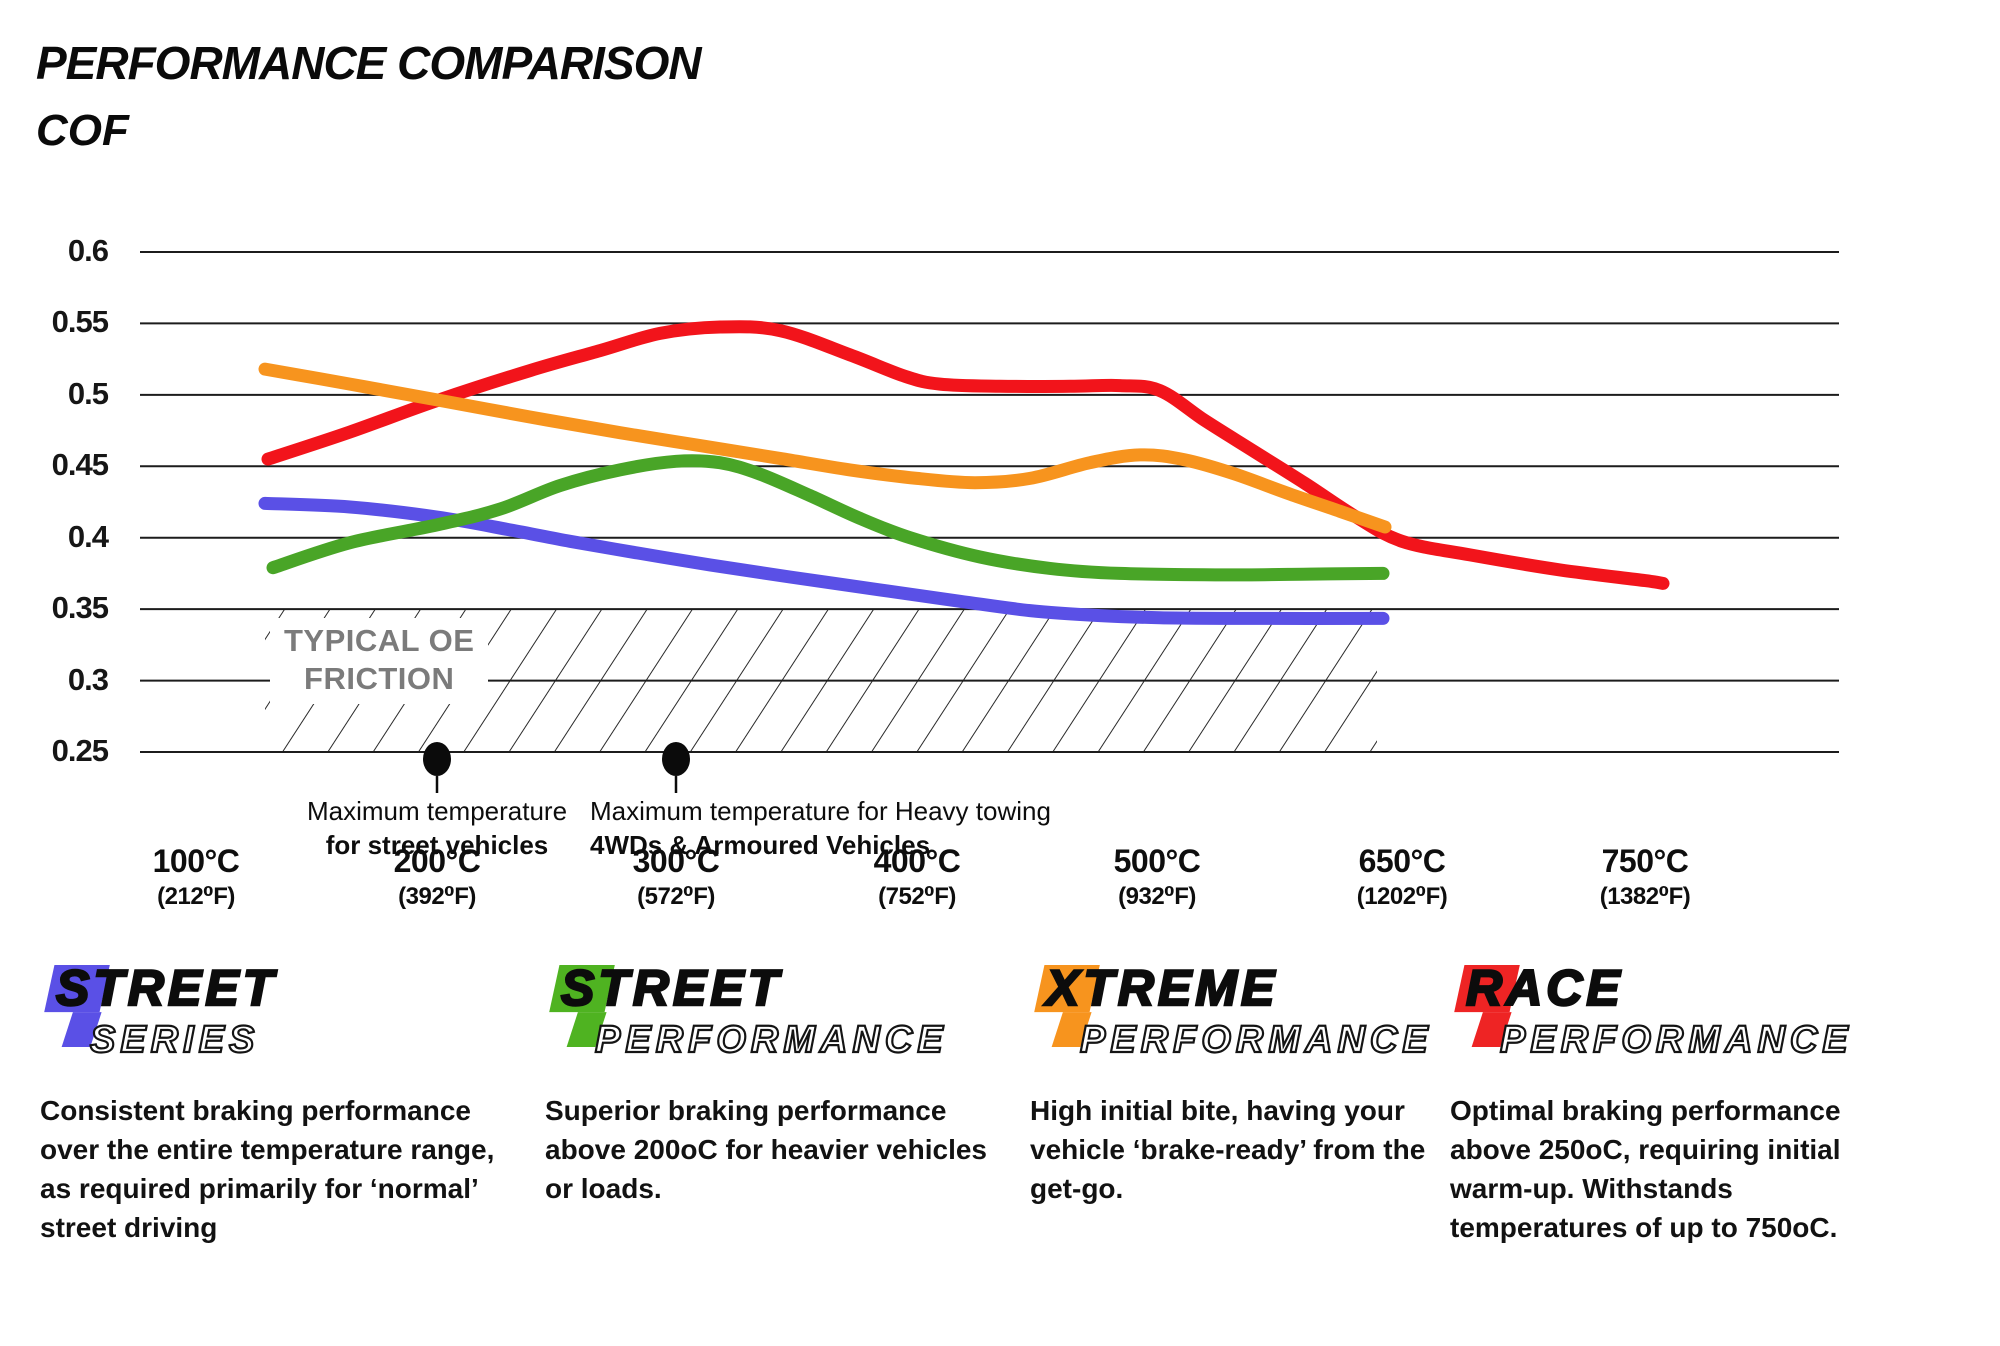 The width and height of the screenshot is (2000, 1346). I want to click on x-tick-fahrenheit: (392⁰F), so click(437, 896).